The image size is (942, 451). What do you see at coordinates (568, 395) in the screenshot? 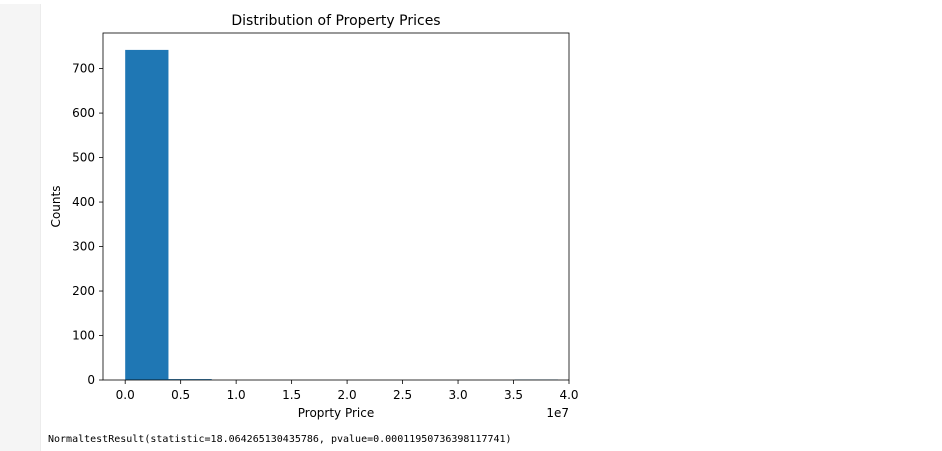
I see `x-tick-label: 4.0` at bounding box center [568, 395].